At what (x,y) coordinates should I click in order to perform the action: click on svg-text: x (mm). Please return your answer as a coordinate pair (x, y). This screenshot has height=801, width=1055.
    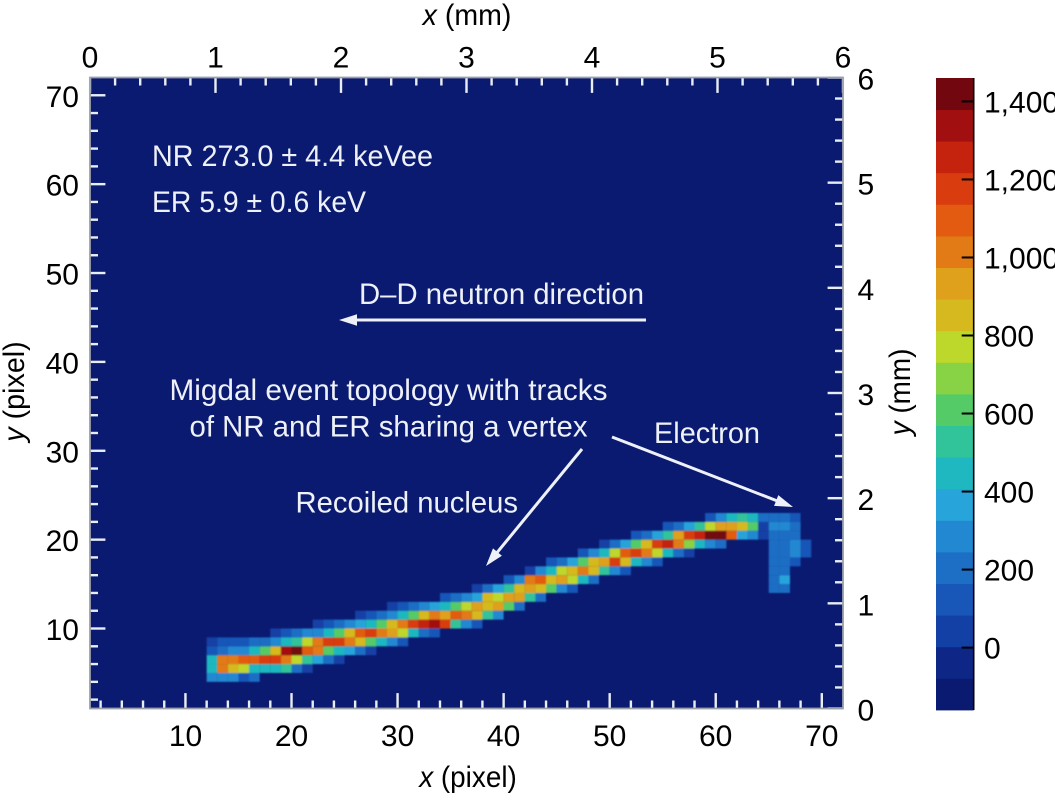
    Looking at the image, I should click on (466, 16).